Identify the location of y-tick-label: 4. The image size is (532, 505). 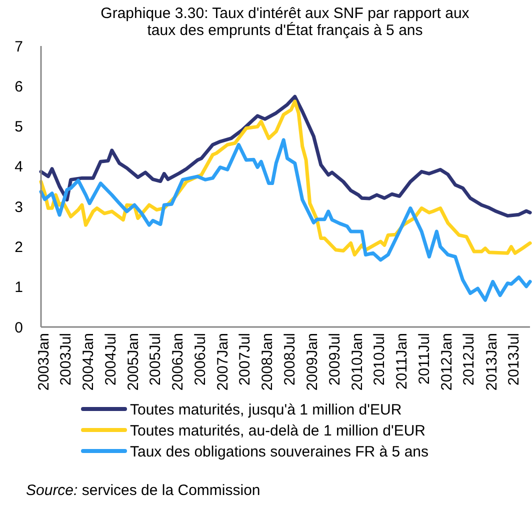
(18, 167).